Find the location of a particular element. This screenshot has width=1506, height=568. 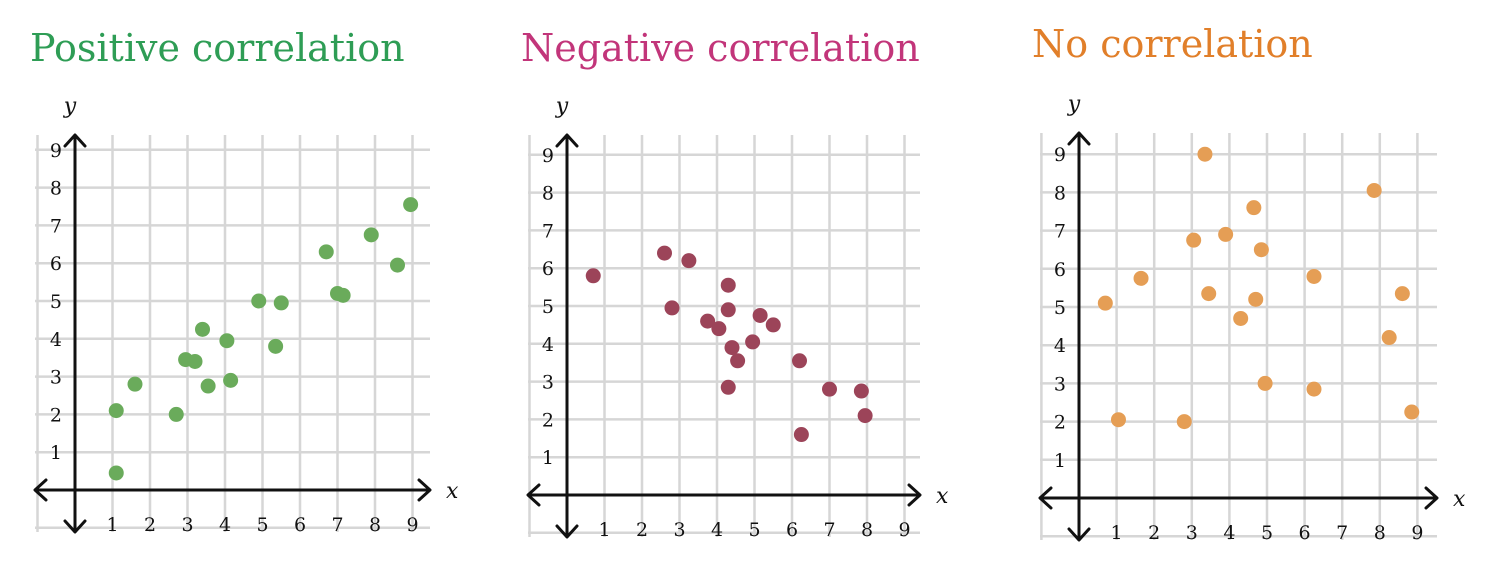

x-tick-label: 6 is located at coordinates (1305, 533).